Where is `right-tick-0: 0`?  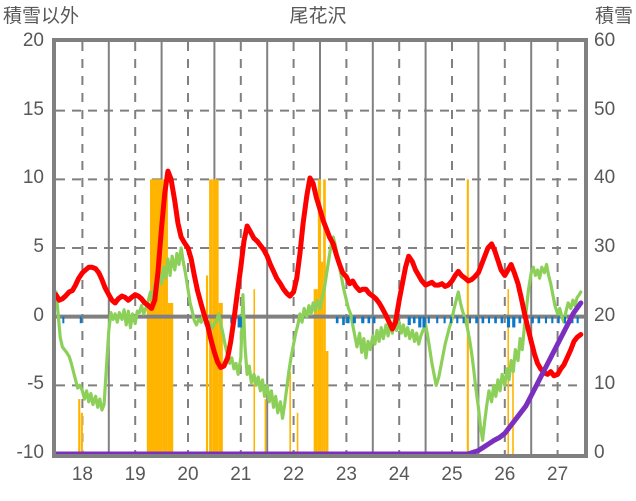 right-tick-0: 0 is located at coordinates (599, 452).